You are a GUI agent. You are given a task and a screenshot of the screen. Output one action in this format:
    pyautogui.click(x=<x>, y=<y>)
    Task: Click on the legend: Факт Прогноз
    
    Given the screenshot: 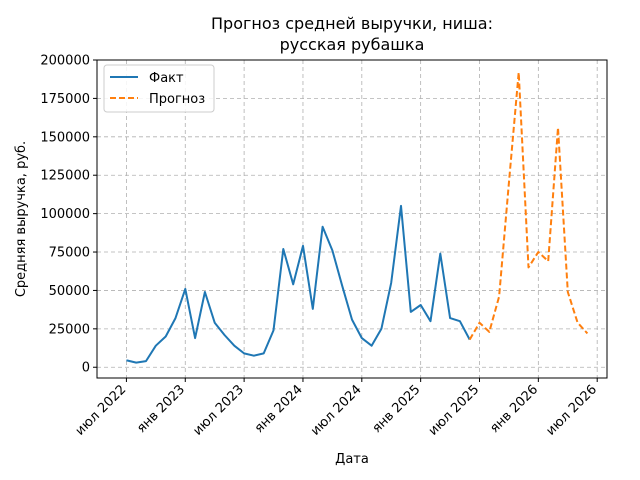 What is the action you would take?
    pyautogui.click(x=159, y=88)
    